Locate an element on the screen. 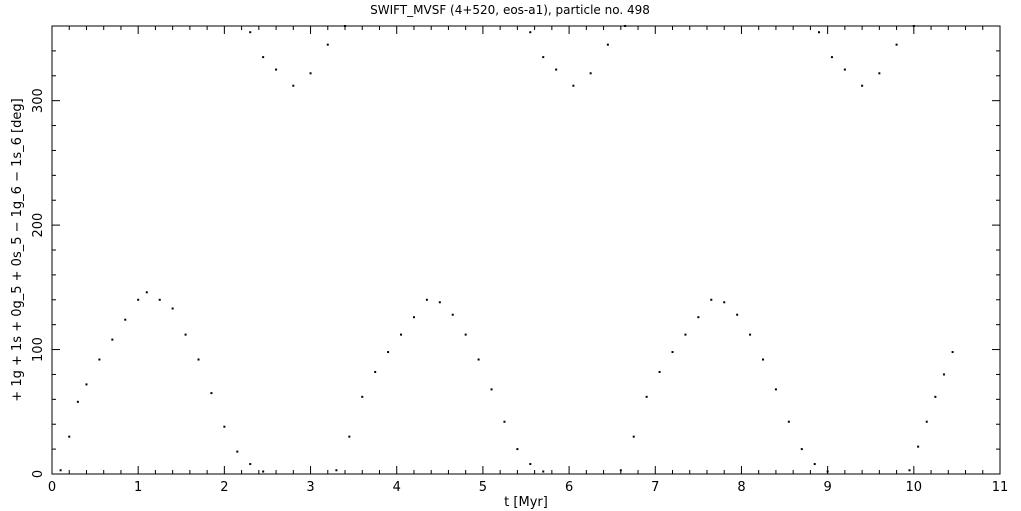  y-tick-label: 200 is located at coordinates (38, 225).